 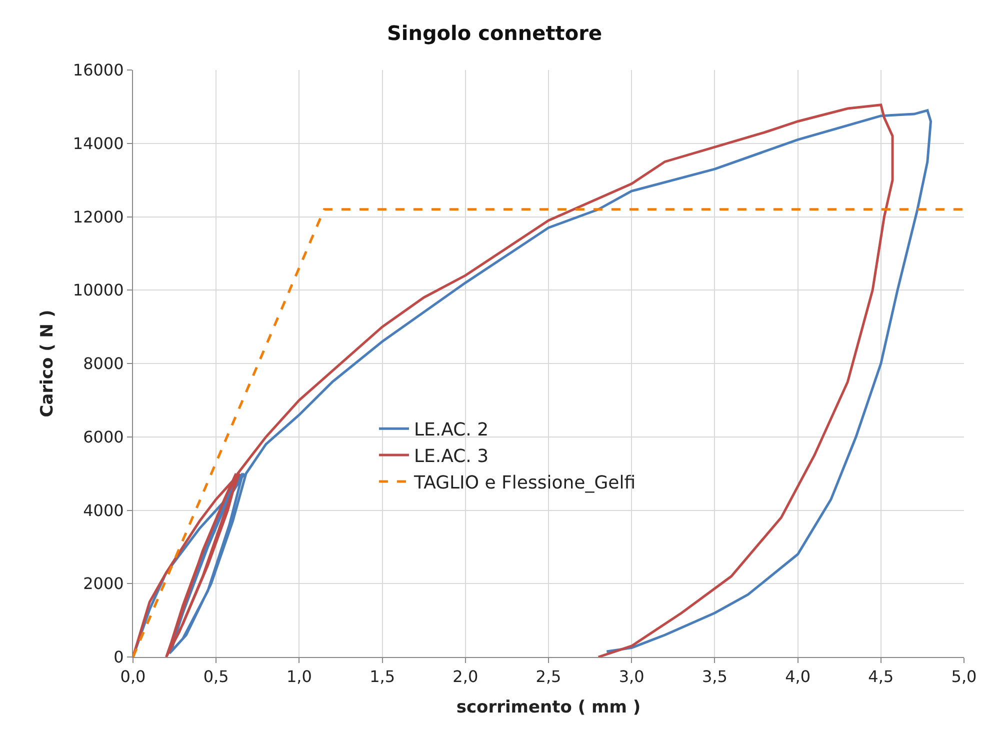 What do you see at coordinates (299, 676) in the screenshot?
I see `x-tick-label: 1,0` at bounding box center [299, 676].